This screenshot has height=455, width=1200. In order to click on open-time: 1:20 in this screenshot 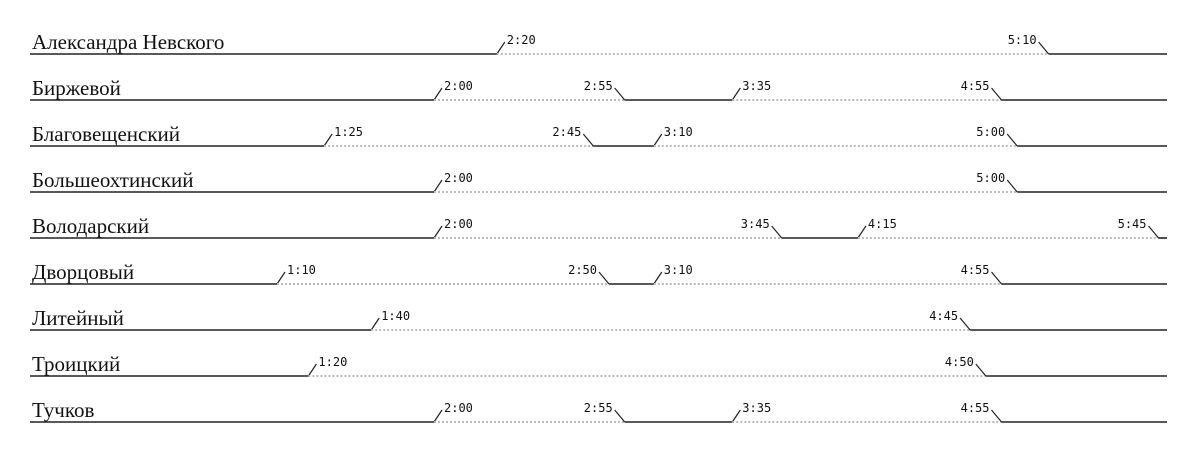, I will do `click(332, 362)`.